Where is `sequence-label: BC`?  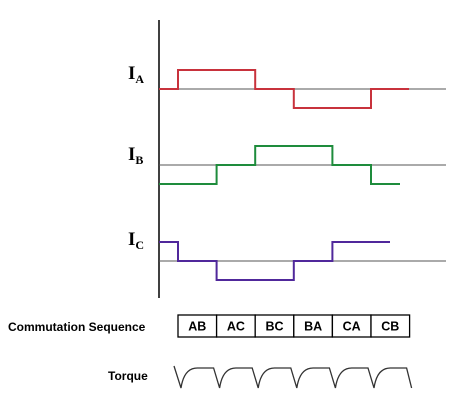 sequence-label: BC is located at coordinates (274, 327).